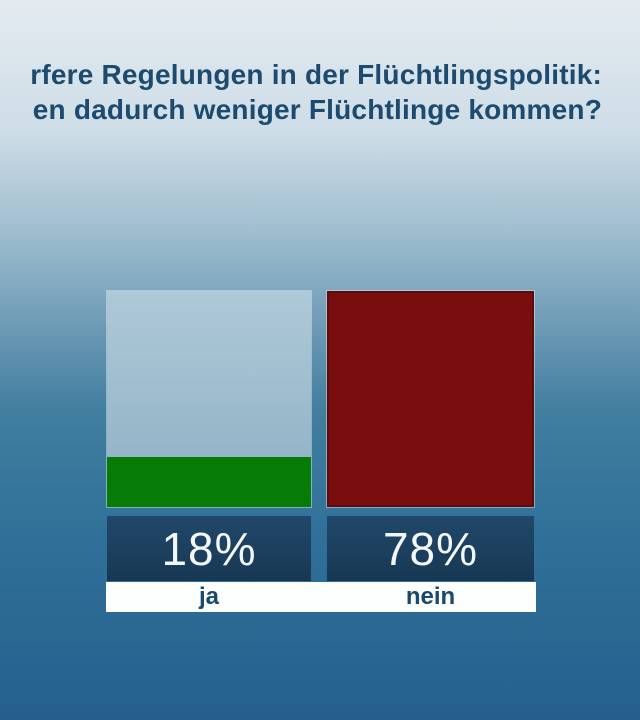 The width and height of the screenshot is (640, 720). What do you see at coordinates (208, 596) in the screenshot?
I see `category-label-ja: ja` at bounding box center [208, 596].